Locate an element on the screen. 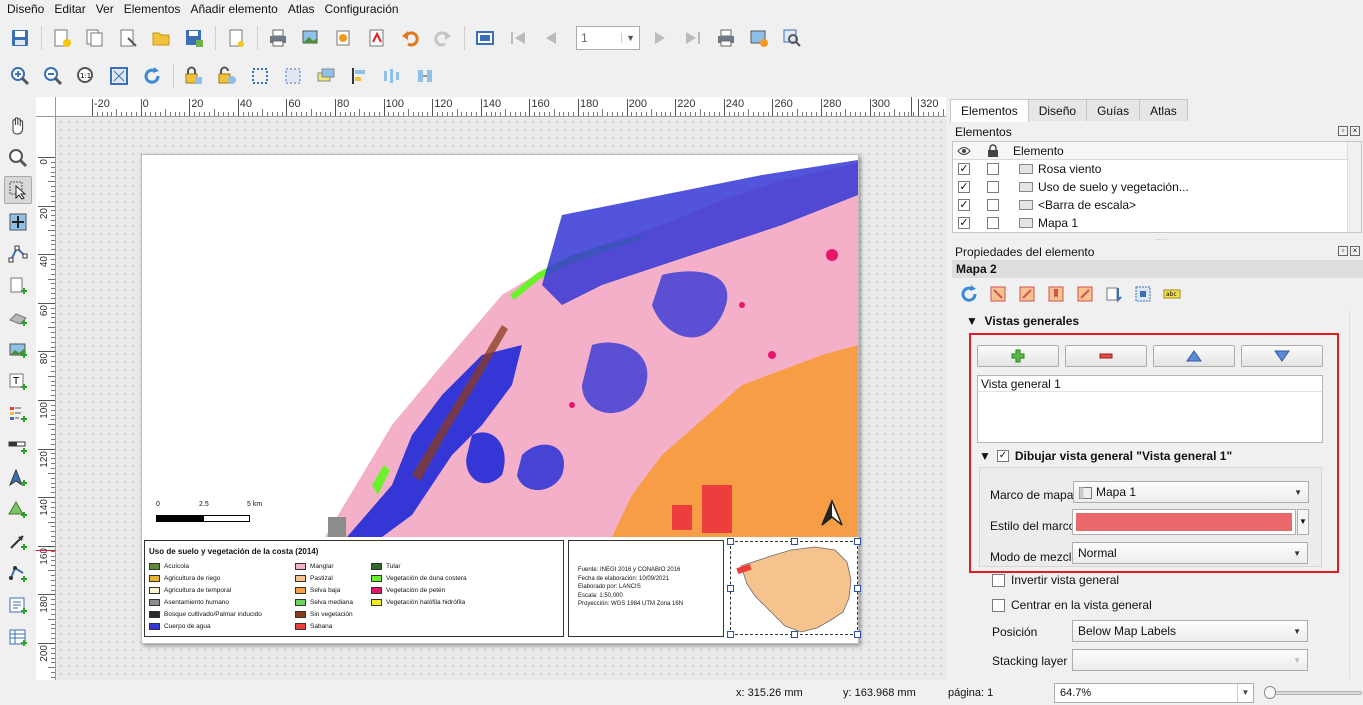 The image size is (1363, 705). menu-editar: Editar is located at coordinates (70, 9).